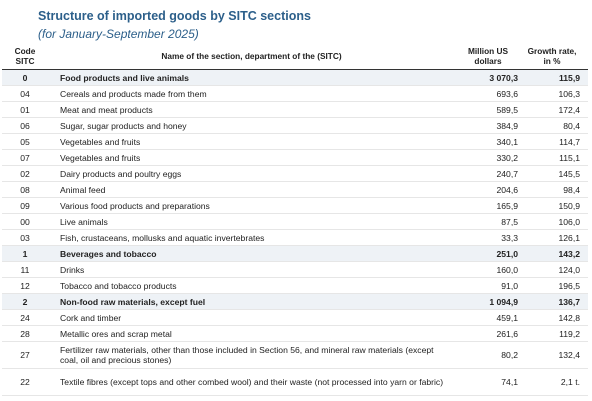  I want to click on cell-usd: 160,0, so click(488, 269).